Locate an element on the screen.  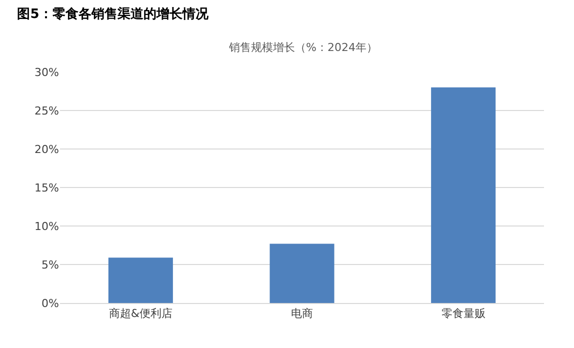
chart-subtitle: 销售规模增长（%：2024年） is located at coordinates (303, 47).